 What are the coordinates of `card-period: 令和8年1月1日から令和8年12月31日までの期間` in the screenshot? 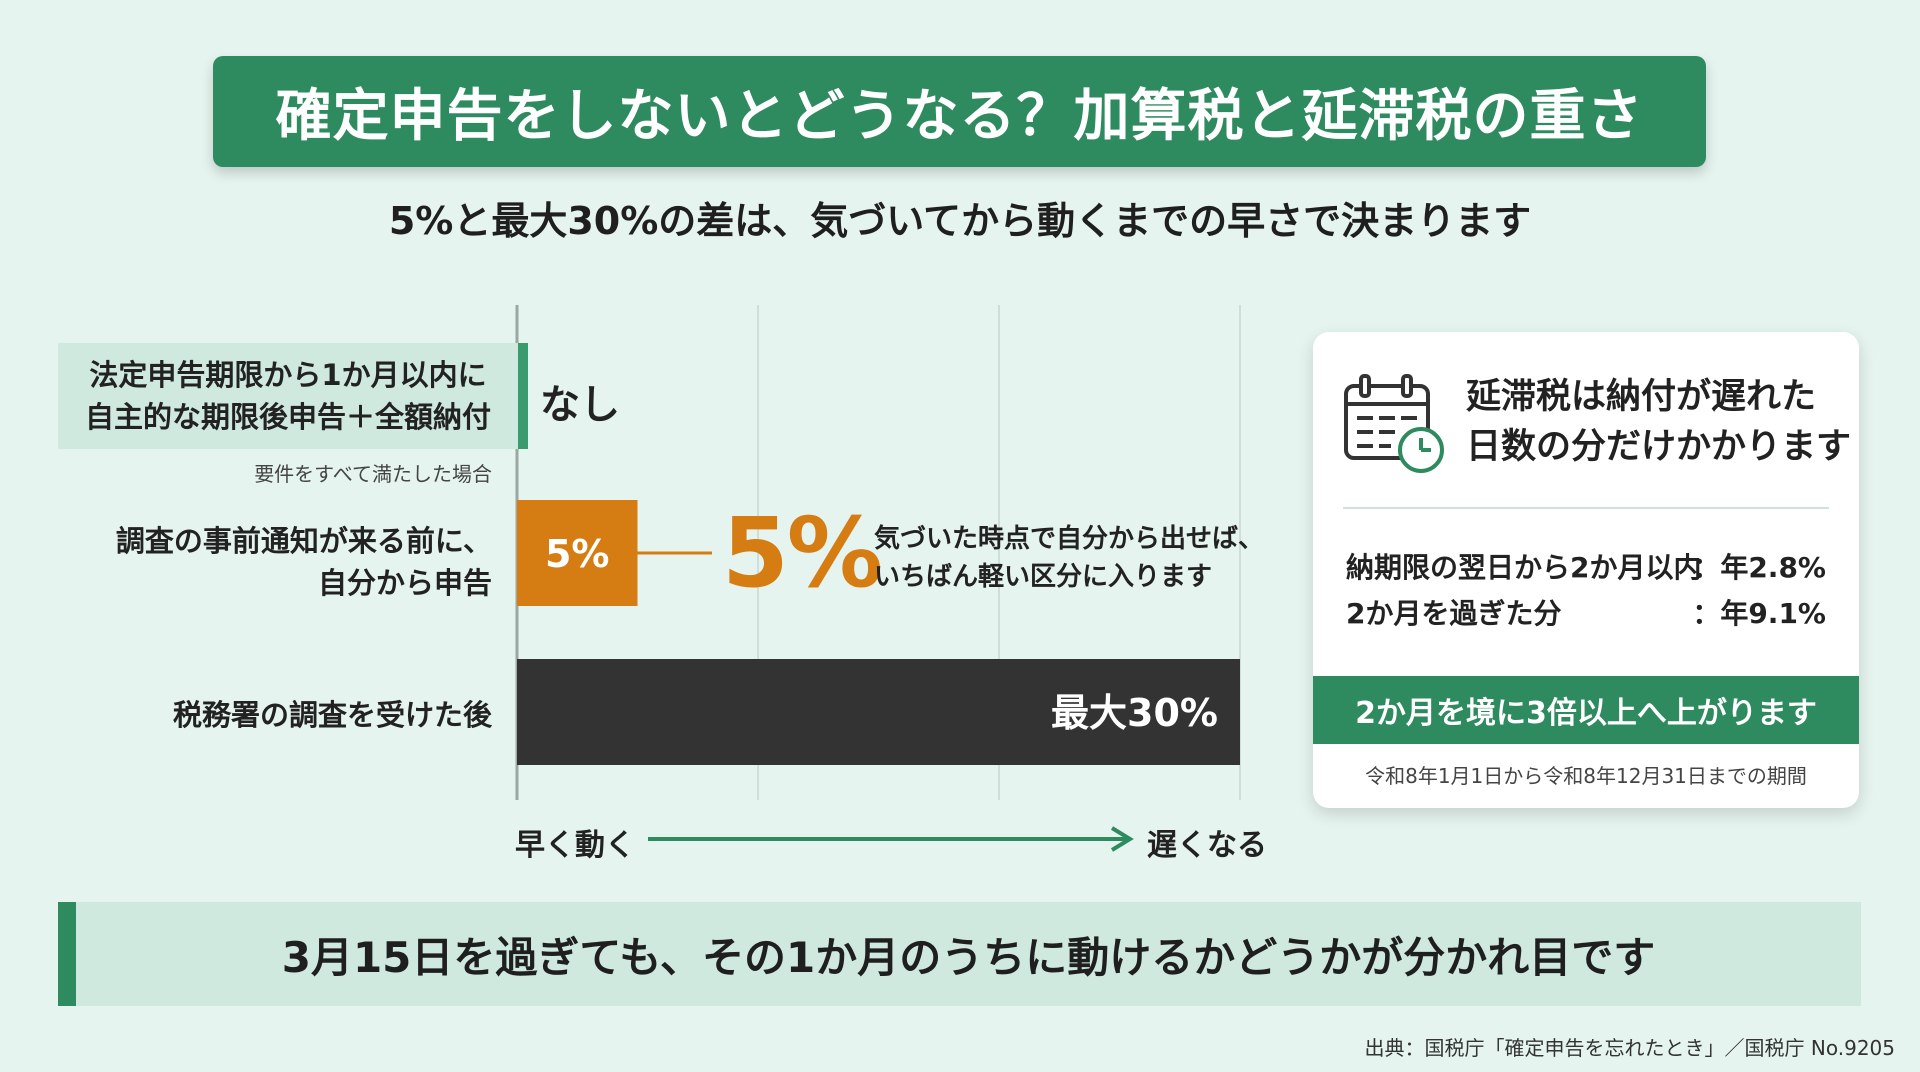 It's located at (1586, 776).